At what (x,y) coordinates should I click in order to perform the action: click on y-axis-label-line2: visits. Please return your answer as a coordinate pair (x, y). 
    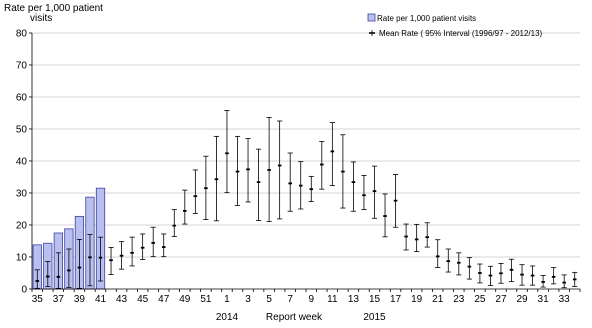
    Looking at the image, I should click on (41, 18).